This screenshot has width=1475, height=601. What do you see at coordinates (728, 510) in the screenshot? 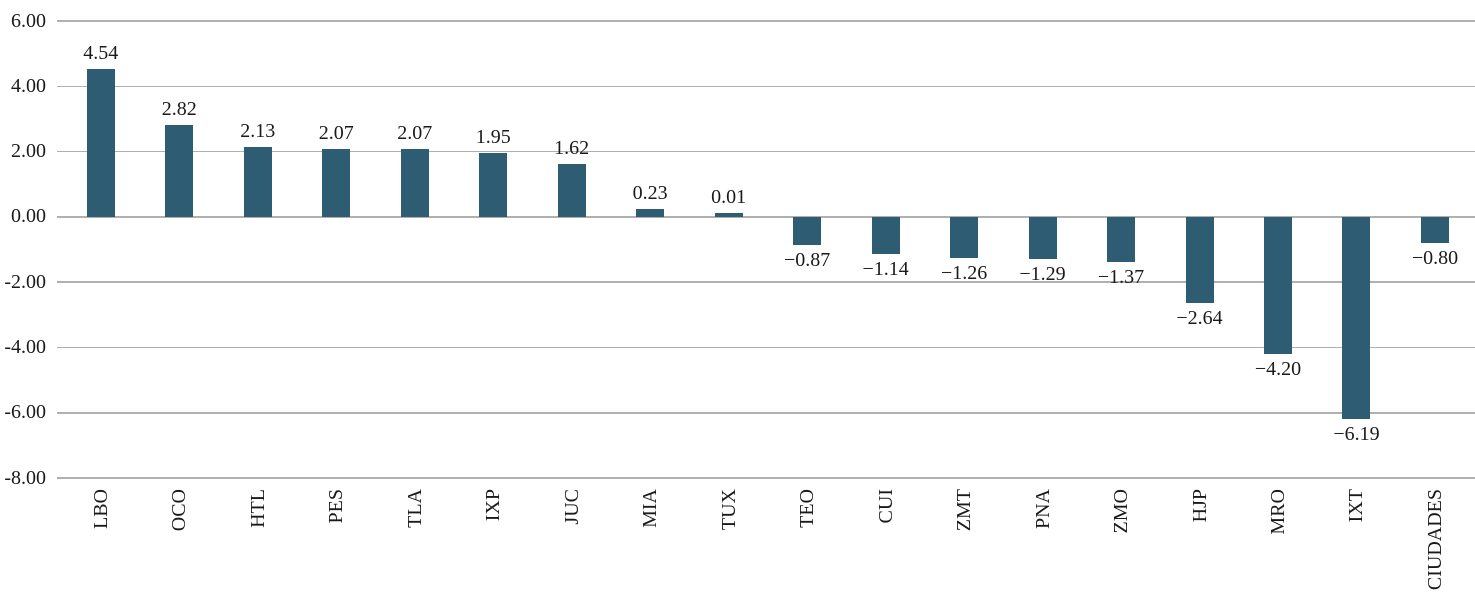
I see `x-category-label-tux: TUX` at bounding box center [728, 510].